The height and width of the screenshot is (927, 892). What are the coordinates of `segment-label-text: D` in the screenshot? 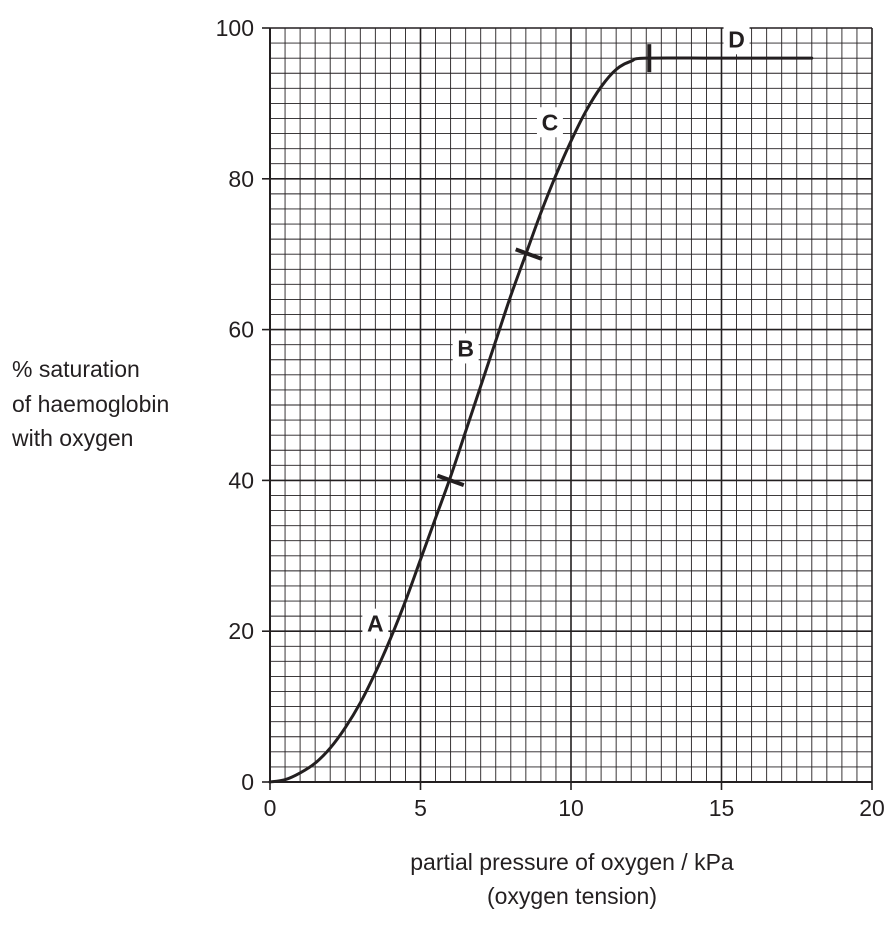 It's located at (736, 39).